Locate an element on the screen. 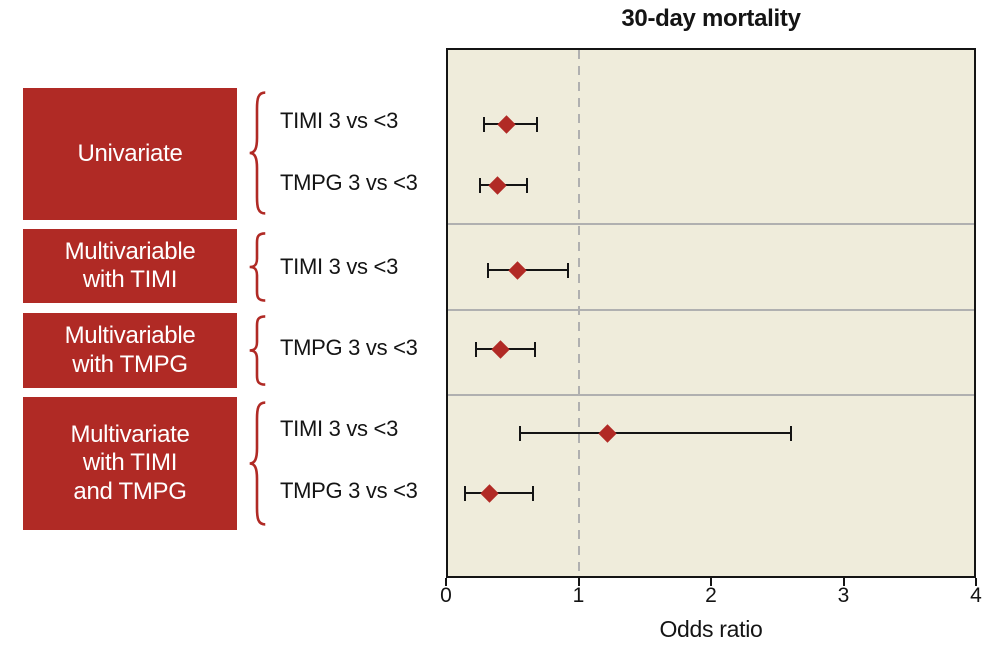  group-box-label-line: Univariate is located at coordinates (130, 153).